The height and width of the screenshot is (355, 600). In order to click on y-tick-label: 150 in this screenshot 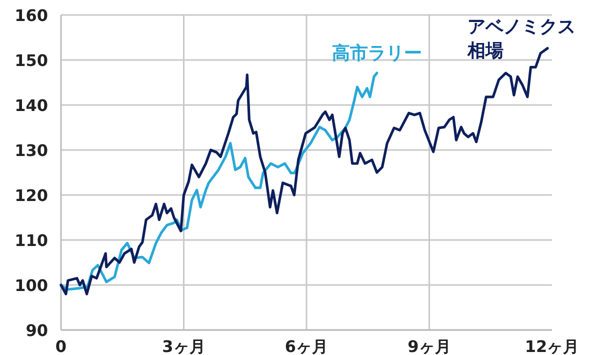, I will do `click(31, 60)`.